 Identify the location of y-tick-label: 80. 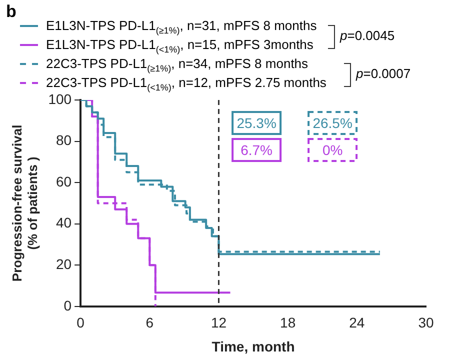
(64, 140).